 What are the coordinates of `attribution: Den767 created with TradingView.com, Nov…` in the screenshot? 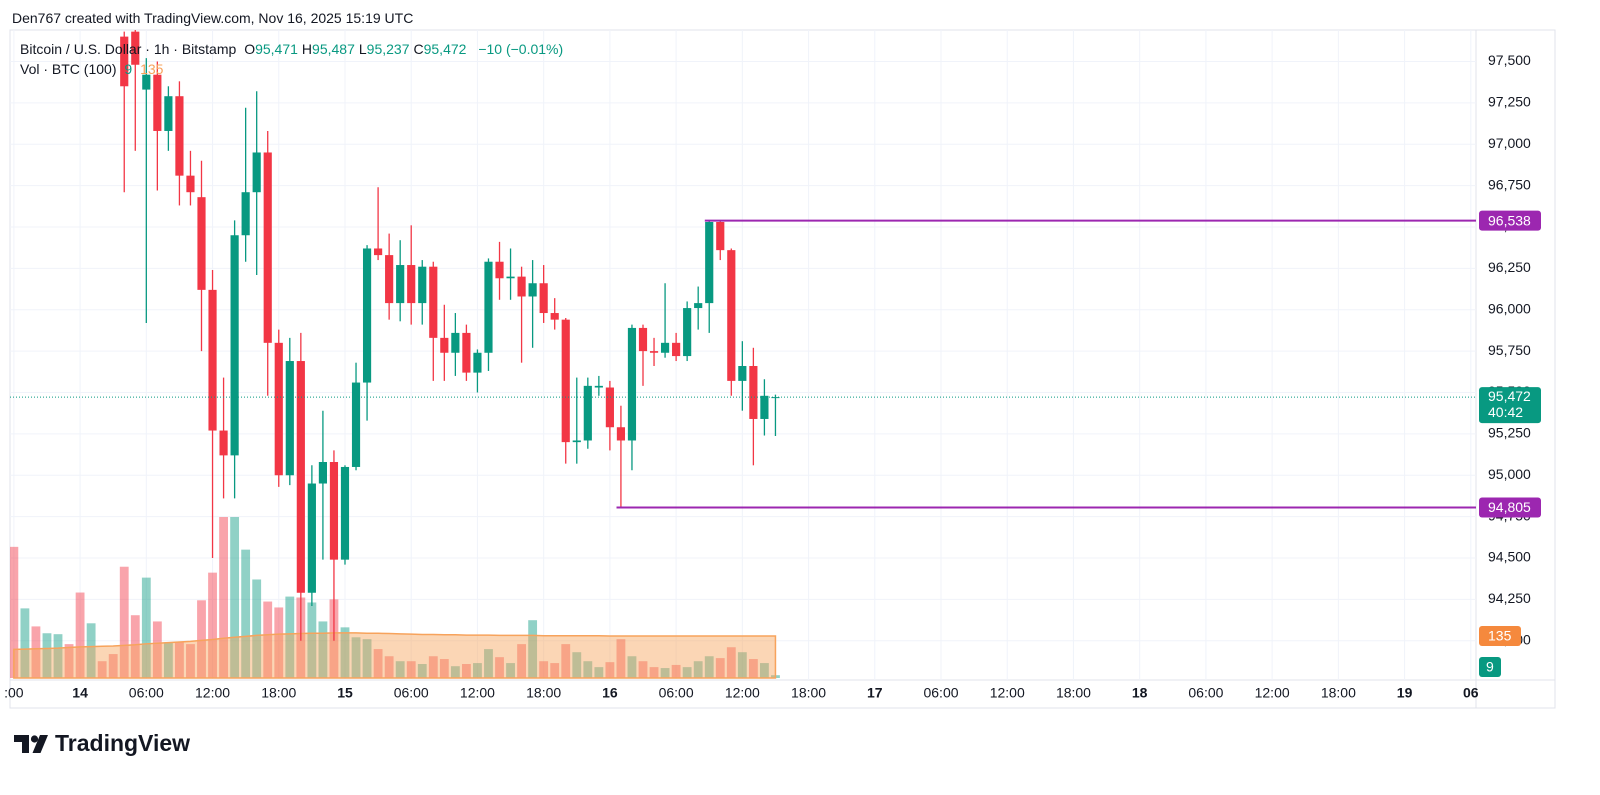 It's located at (213, 18).